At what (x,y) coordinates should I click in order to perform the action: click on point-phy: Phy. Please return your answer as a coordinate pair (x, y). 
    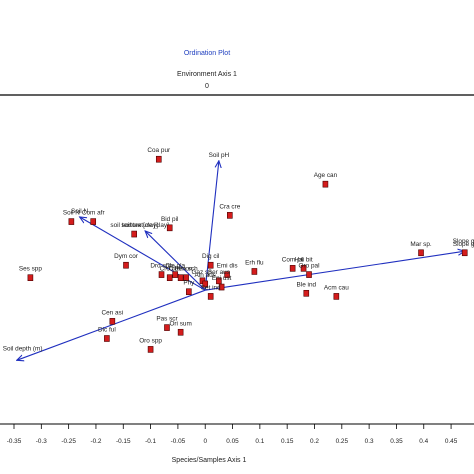
    Looking at the image, I should click on (189, 288).